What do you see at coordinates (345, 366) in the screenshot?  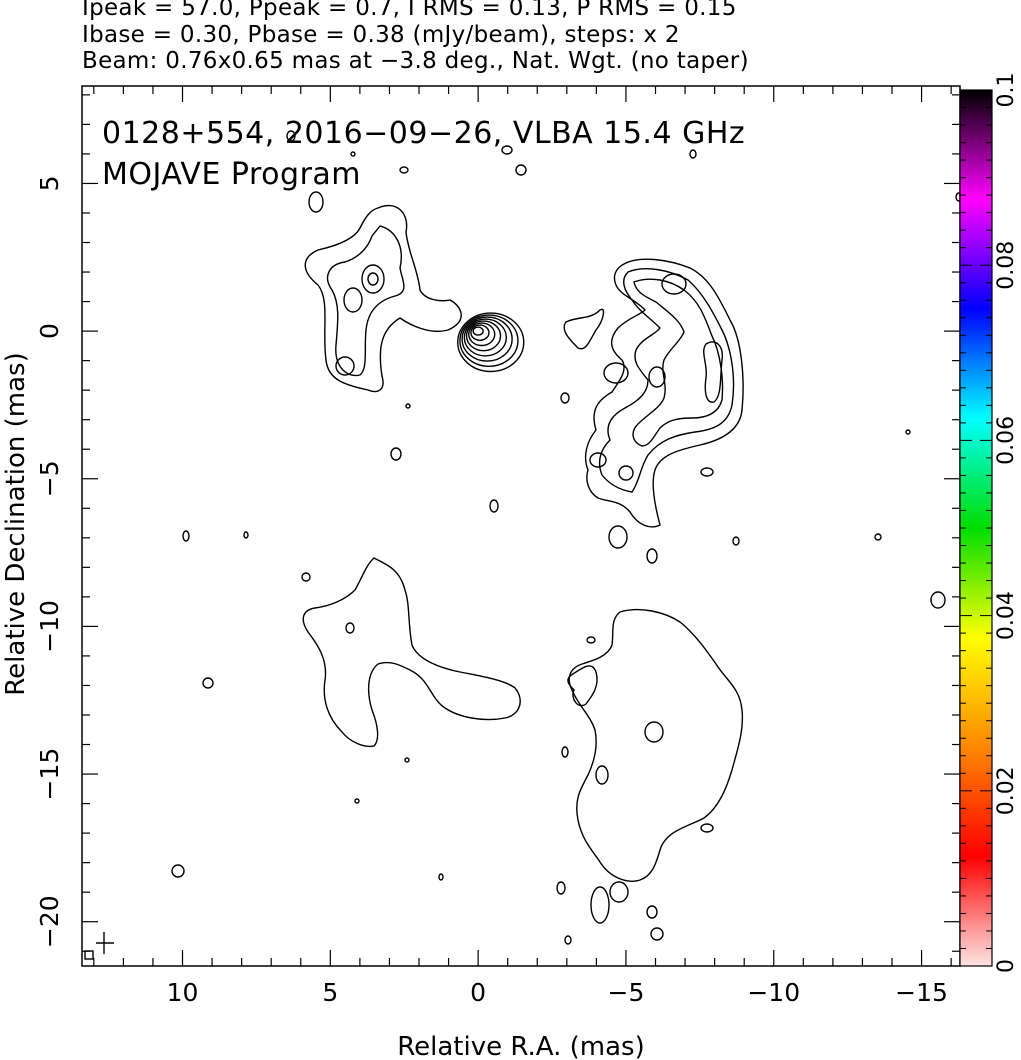 I see `contour-upper-left-knot4` at bounding box center [345, 366].